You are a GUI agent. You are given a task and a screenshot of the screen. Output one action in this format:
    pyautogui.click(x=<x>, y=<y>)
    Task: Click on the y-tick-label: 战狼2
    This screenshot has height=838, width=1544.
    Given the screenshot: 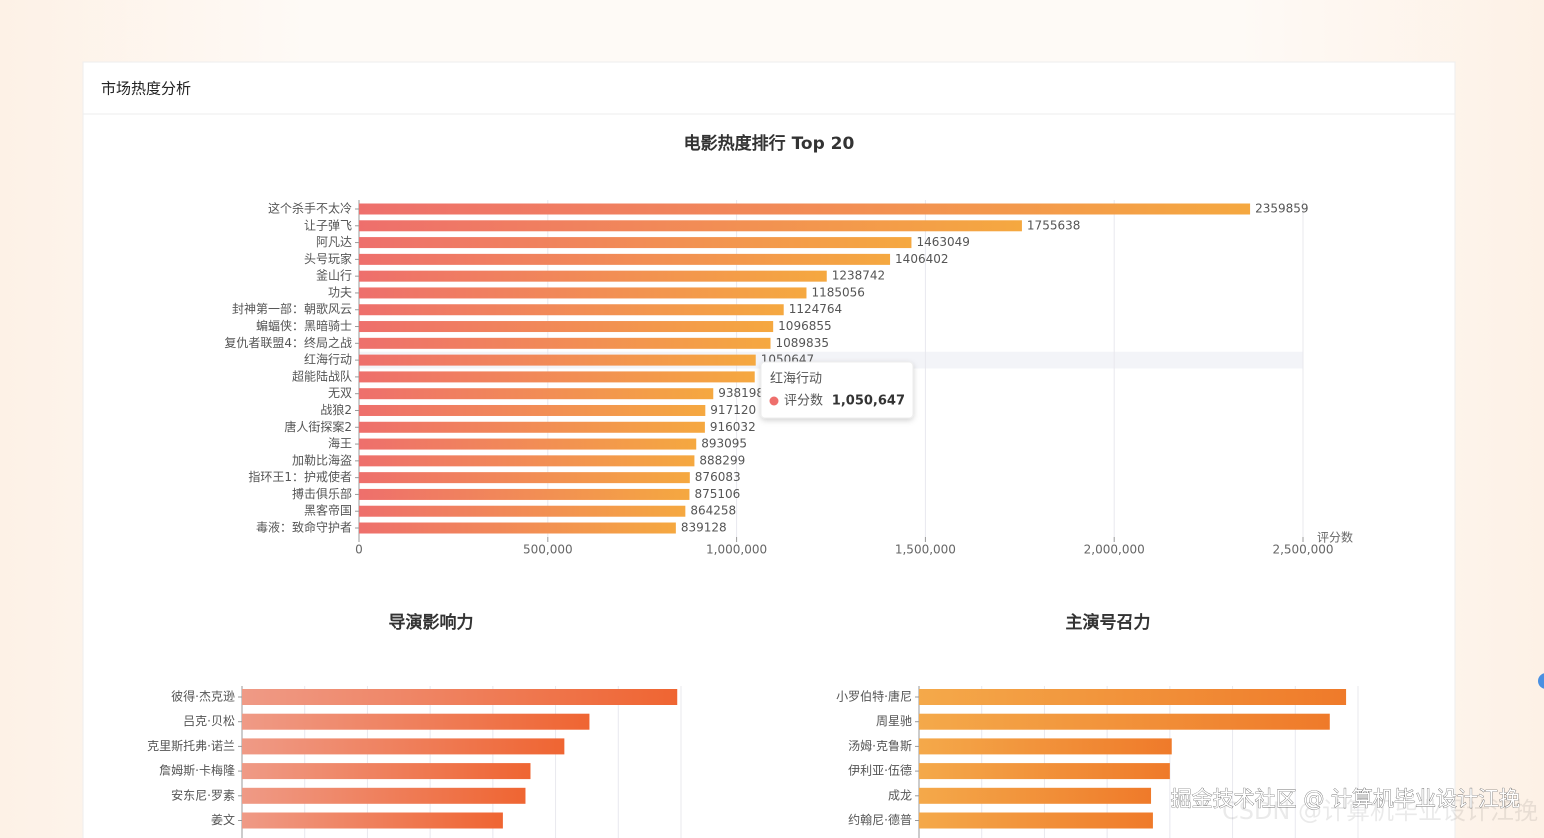 What is the action you would take?
    pyautogui.click(x=336, y=409)
    